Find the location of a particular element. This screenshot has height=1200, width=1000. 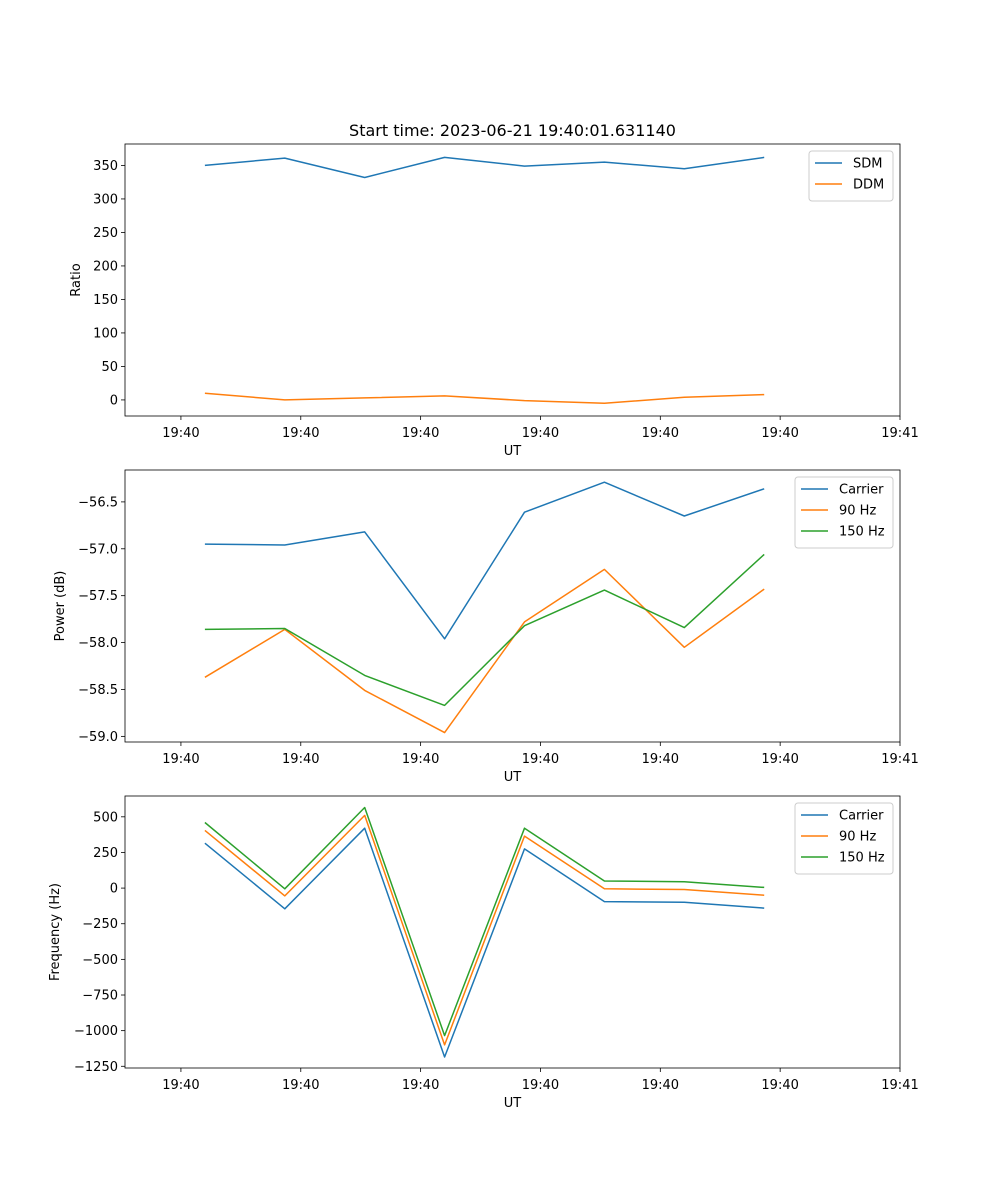

y-tick-label: −58.5 is located at coordinates (98, 690).